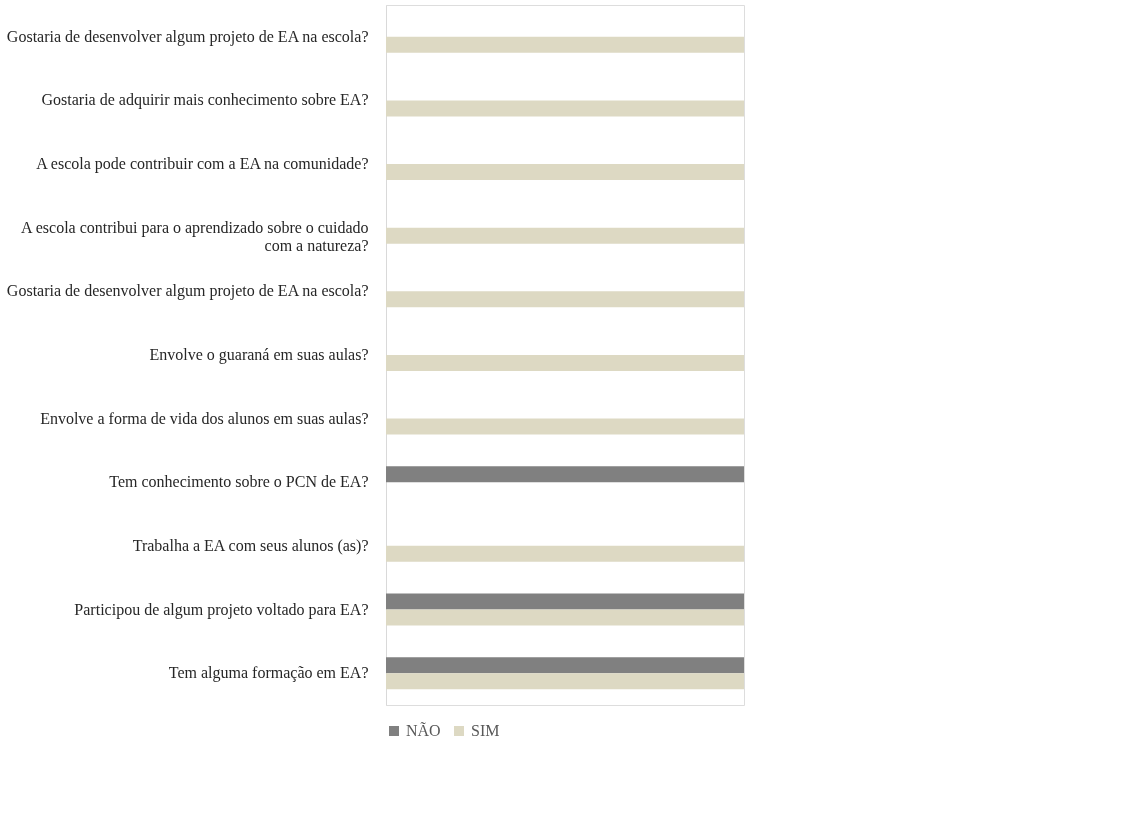  Describe the element at coordinates (239, 482) in the screenshot. I see `y-tick-label: Tem conhecimento sobre o PCN de EA?` at that location.